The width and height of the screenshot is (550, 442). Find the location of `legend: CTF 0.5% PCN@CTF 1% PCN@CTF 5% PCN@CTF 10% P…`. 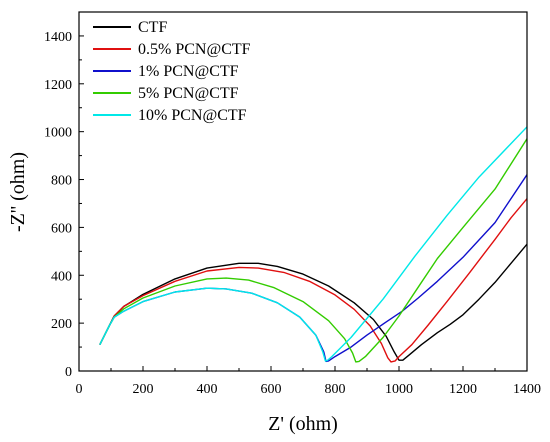

legend: CTF 0.5% PCN@CTF 1% PCN@CTF 5% PCN@CTF 10% P… is located at coordinates (172, 71).